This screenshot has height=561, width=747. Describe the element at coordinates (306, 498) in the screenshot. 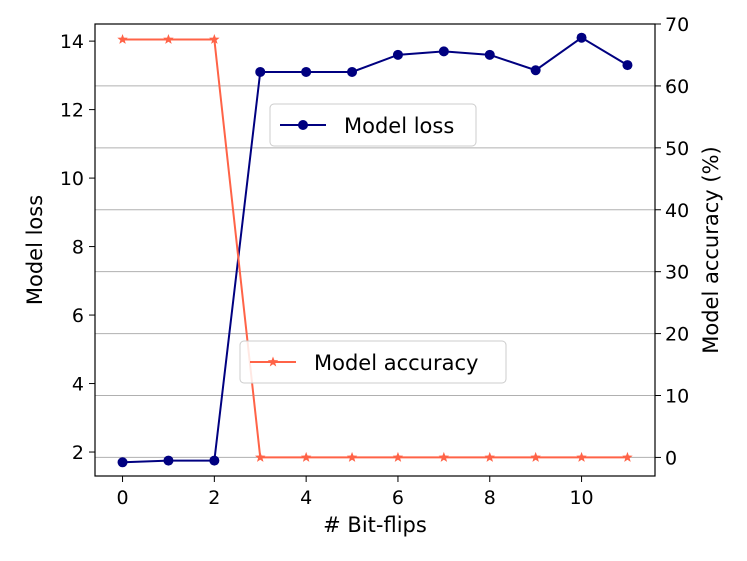

I see `x-tick-label: 4` at that location.